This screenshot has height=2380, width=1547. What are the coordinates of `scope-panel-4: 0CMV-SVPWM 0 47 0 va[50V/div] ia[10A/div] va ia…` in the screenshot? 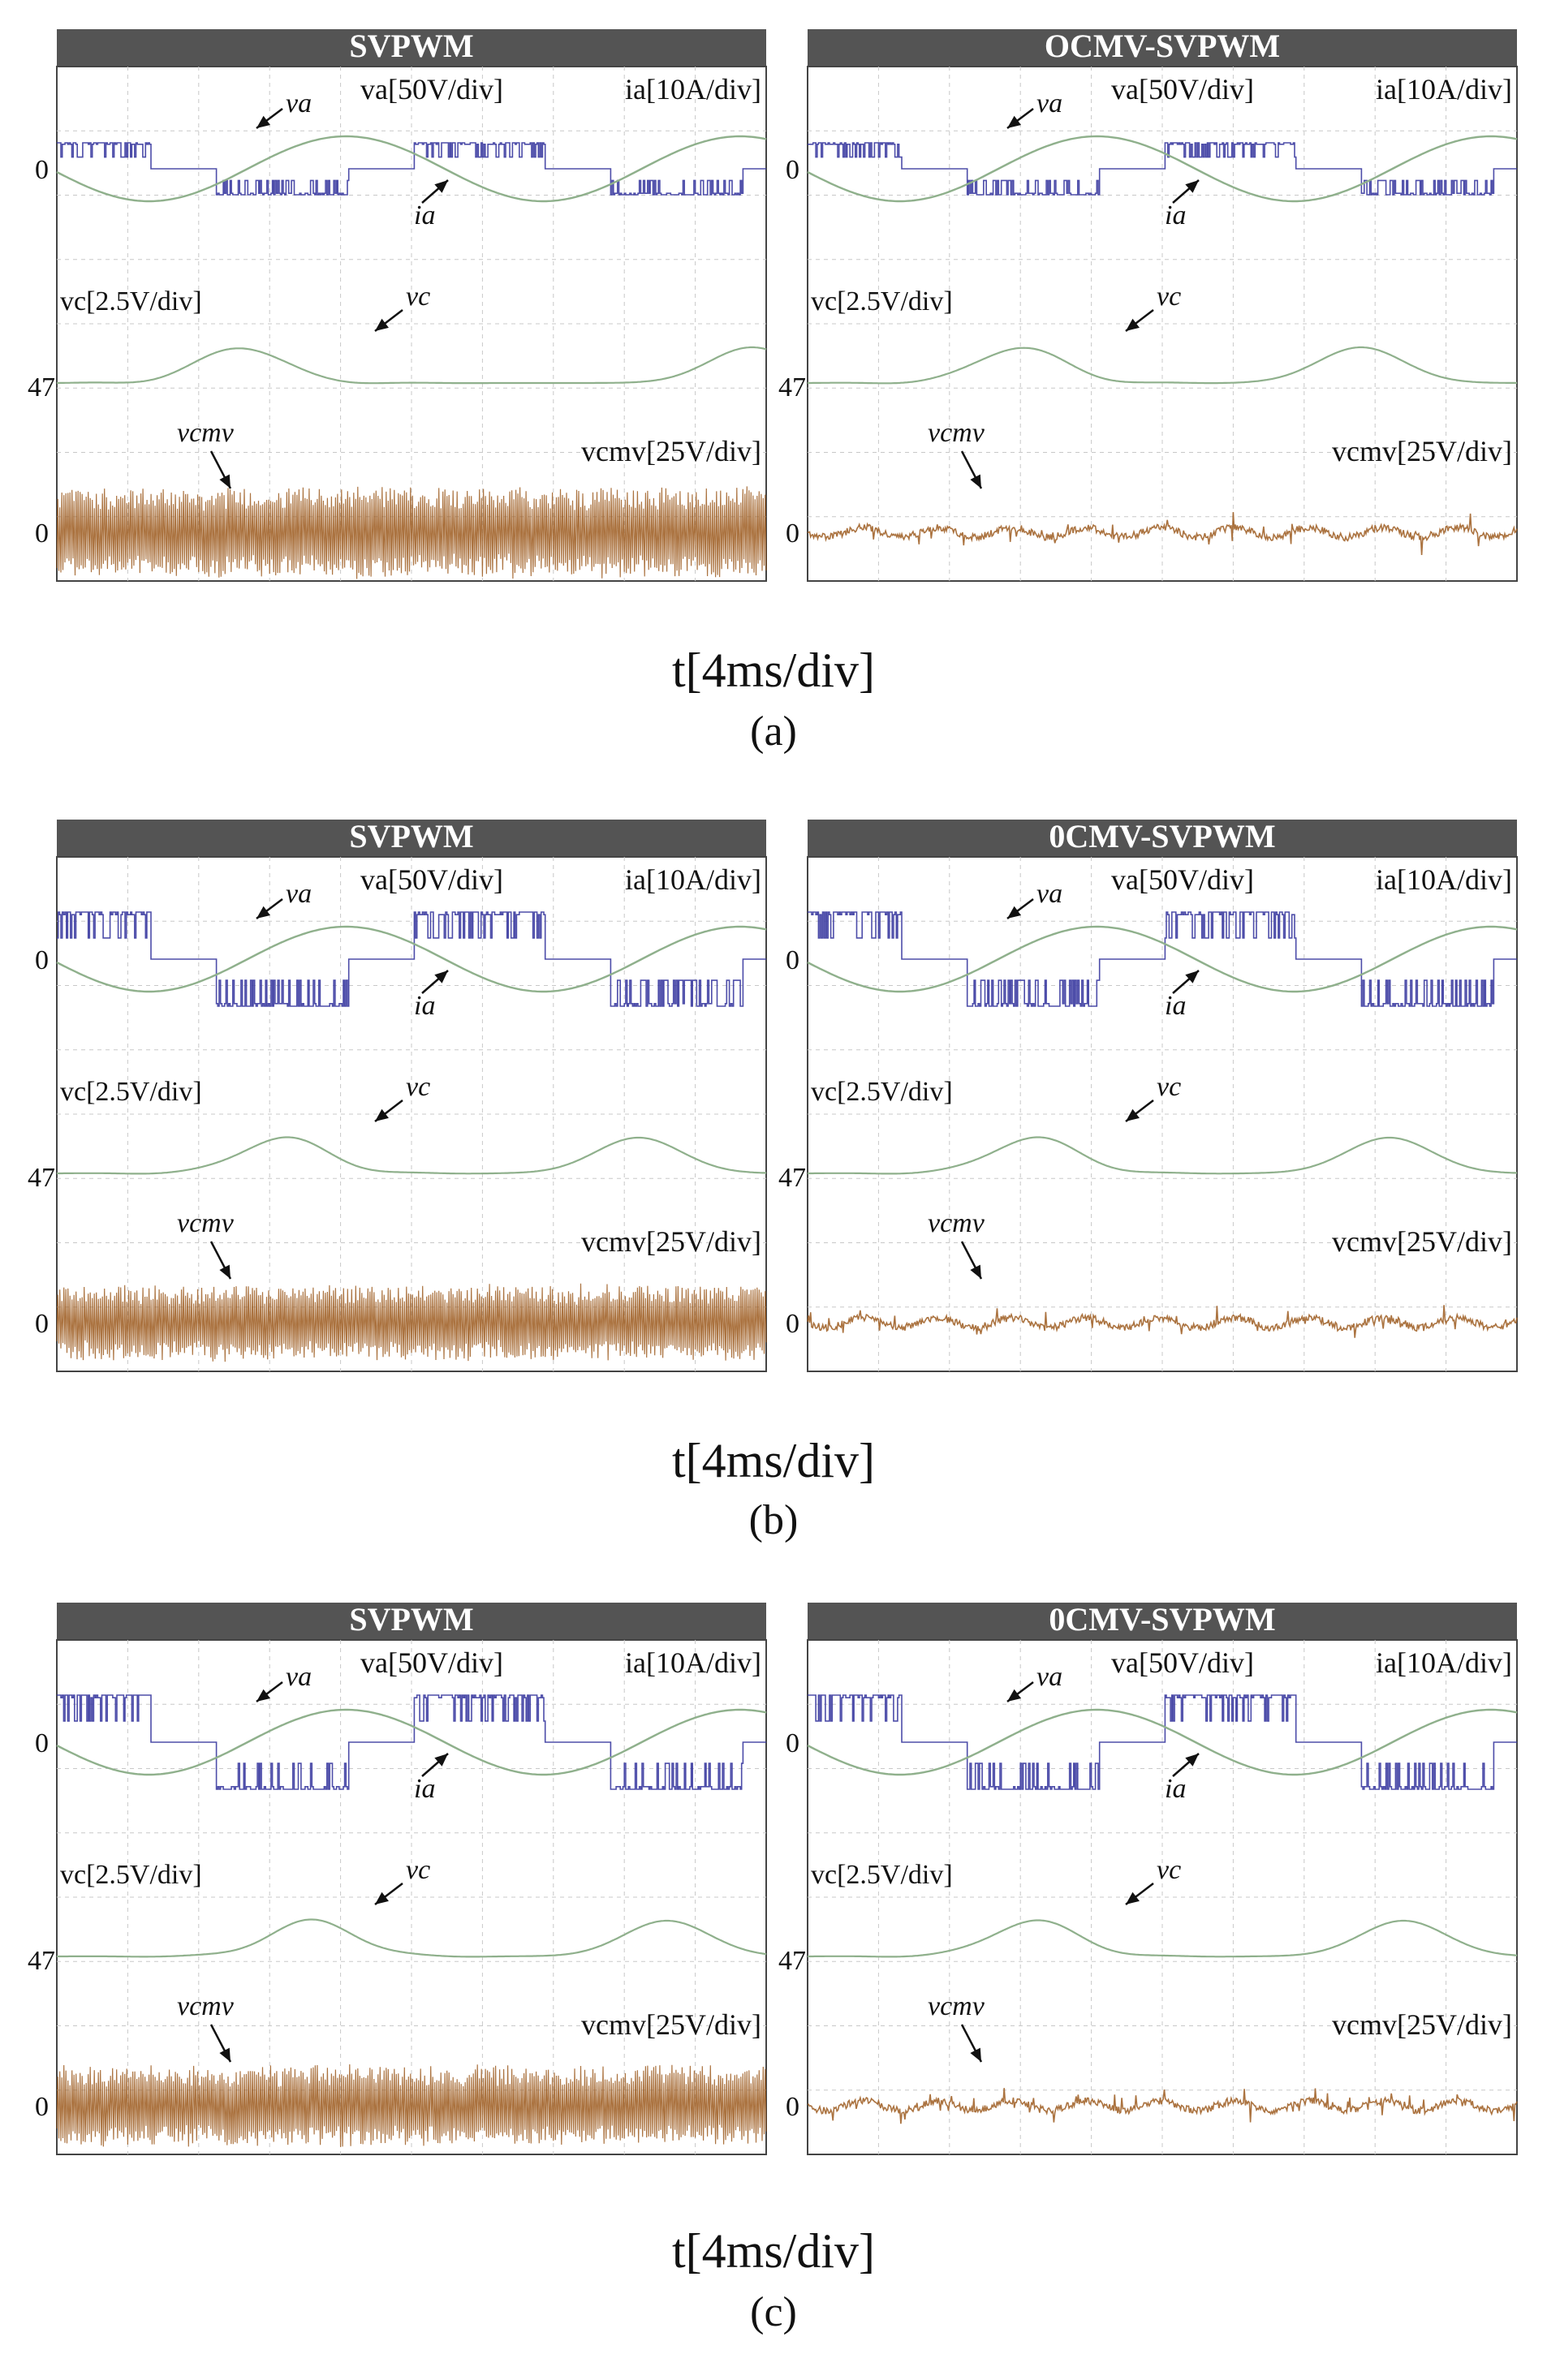 It's located at (1148, 1095).